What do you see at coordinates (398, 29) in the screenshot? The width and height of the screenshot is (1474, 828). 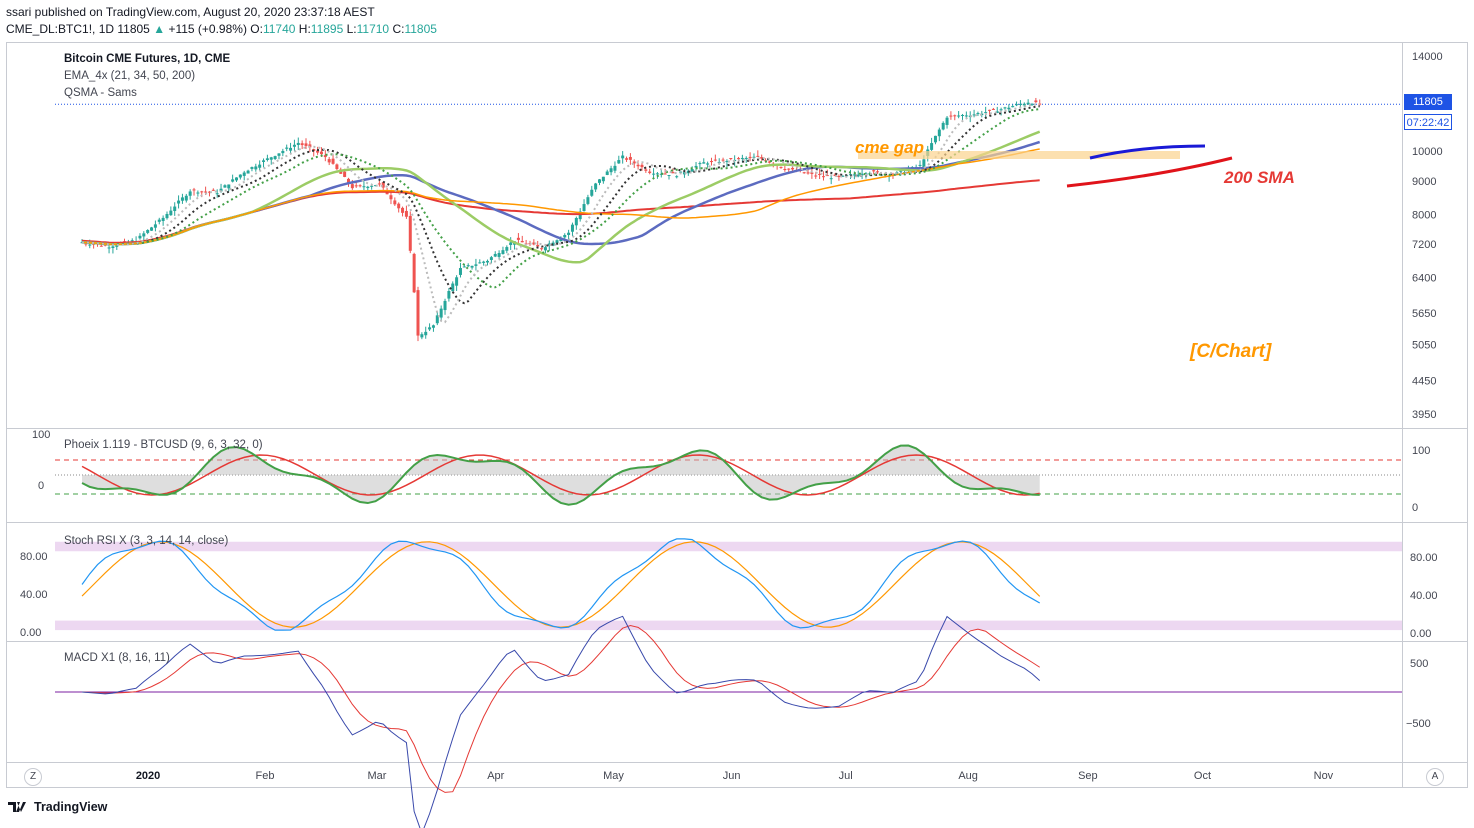 I see `close-label: C:` at bounding box center [398, 29].